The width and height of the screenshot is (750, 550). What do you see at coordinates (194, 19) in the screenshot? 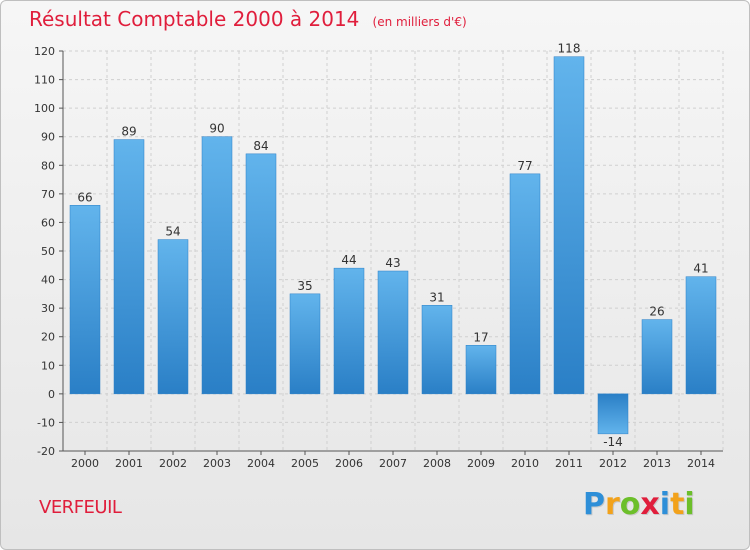
I see `chart-title: Résultat Comptable 2000 à 2014` at bounding box center [194, 19].